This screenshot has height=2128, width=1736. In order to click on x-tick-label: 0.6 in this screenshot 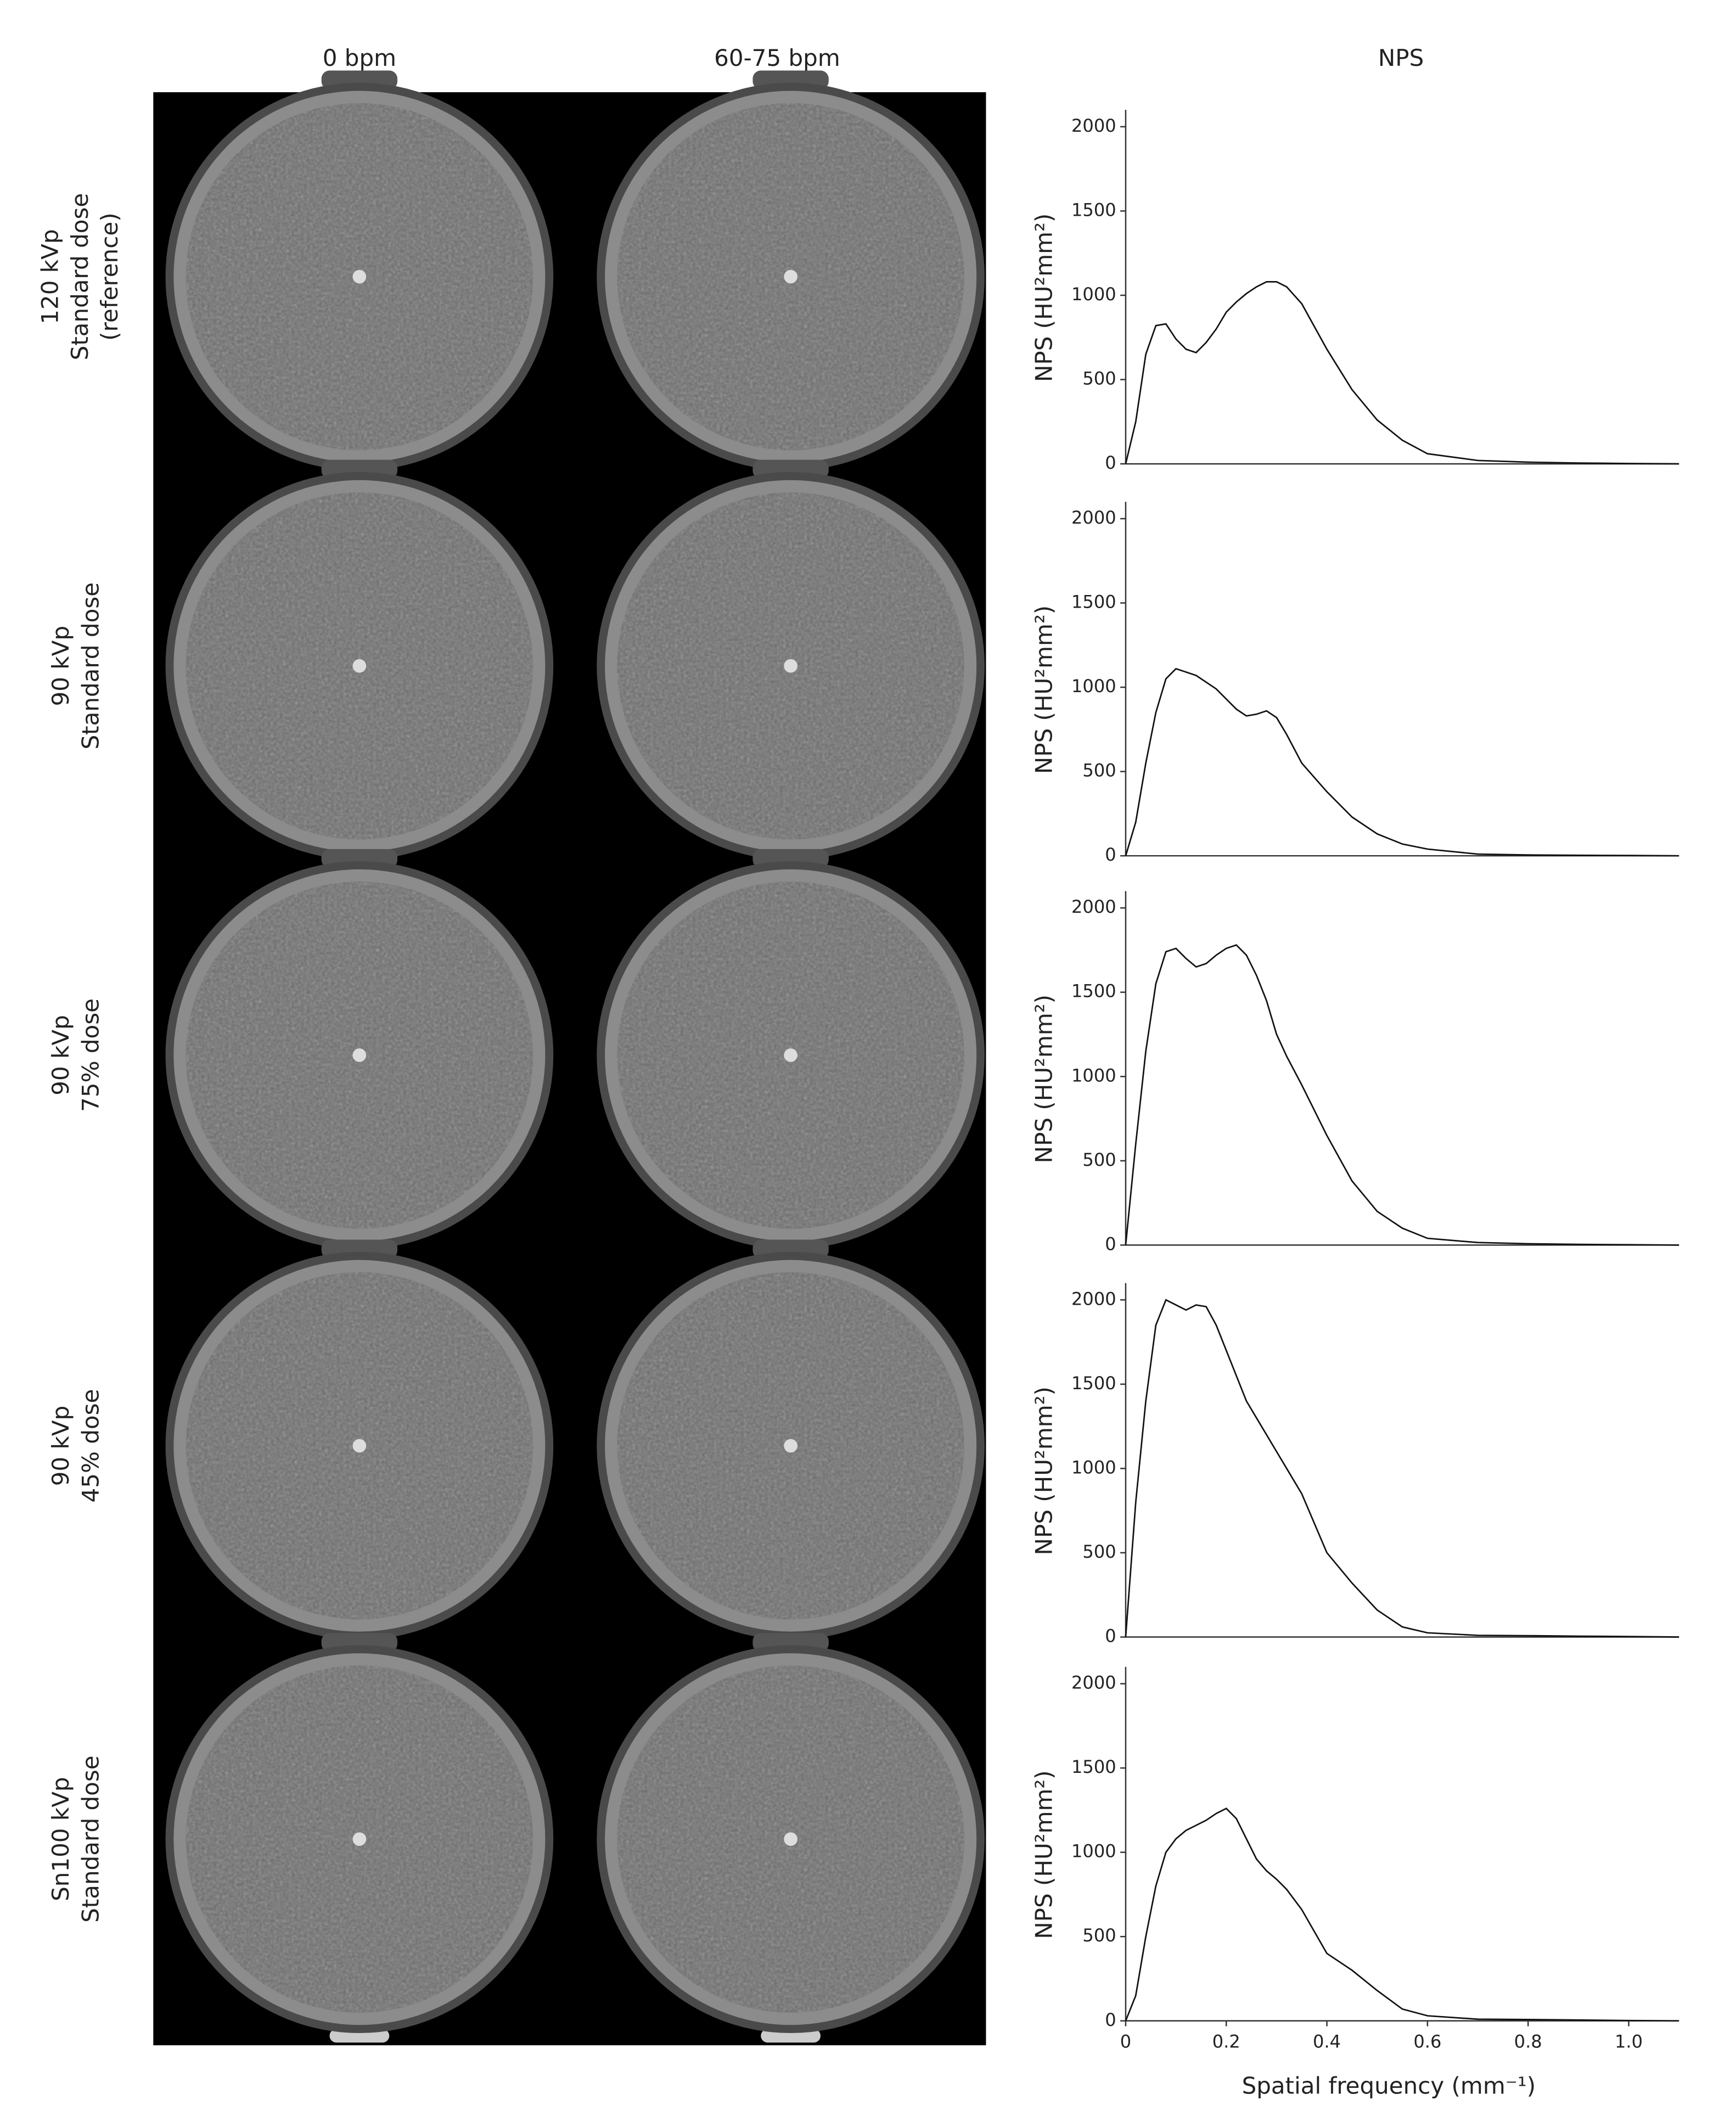, I will do `click(1427, 2042)`.